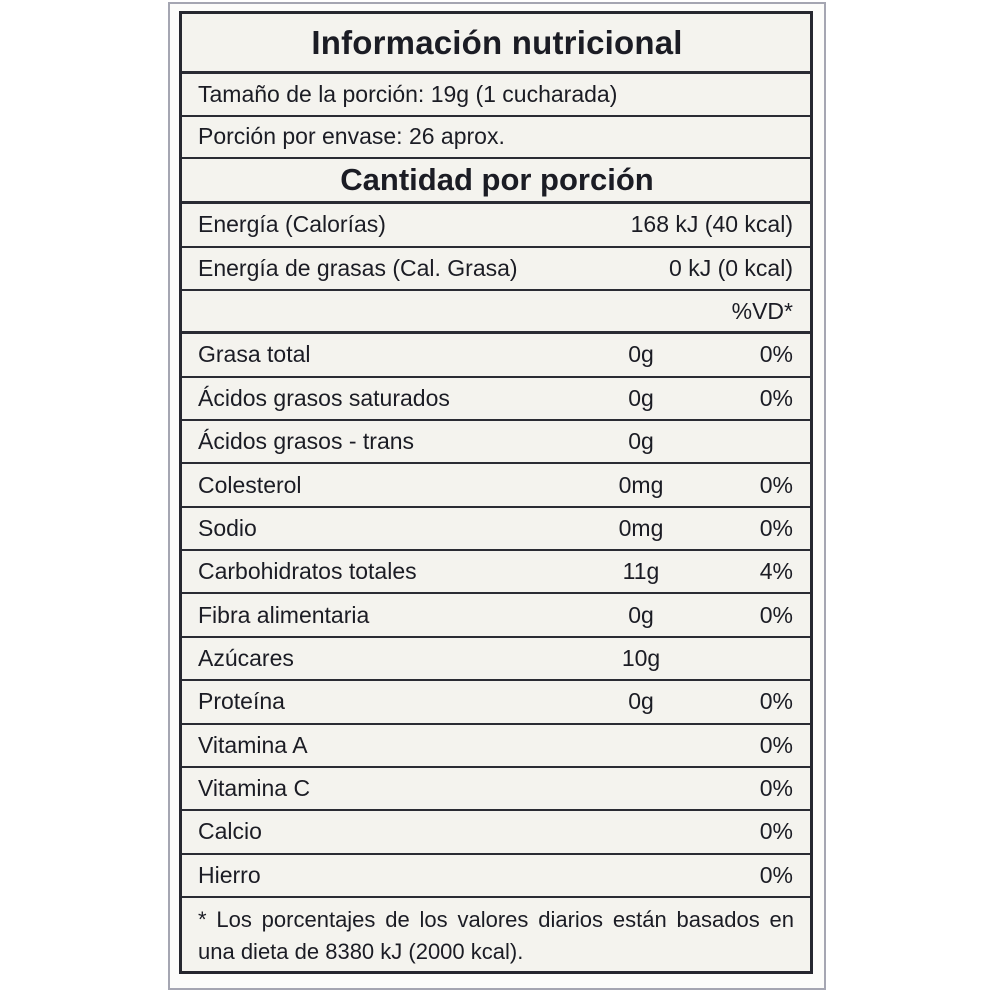  Describe the element at coordinates (351, 136) in the screenshot. I see `servings-per-container-text: Porción por envase: 26 aprox.` at that location.